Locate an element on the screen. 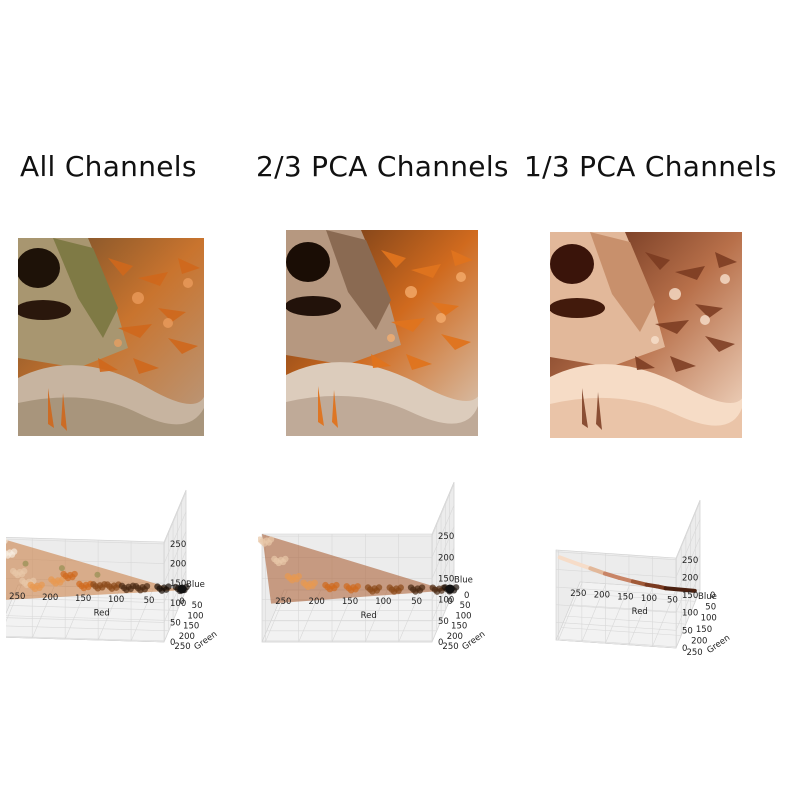  y-tick-label: 100 is located at coordinates (195, 616).